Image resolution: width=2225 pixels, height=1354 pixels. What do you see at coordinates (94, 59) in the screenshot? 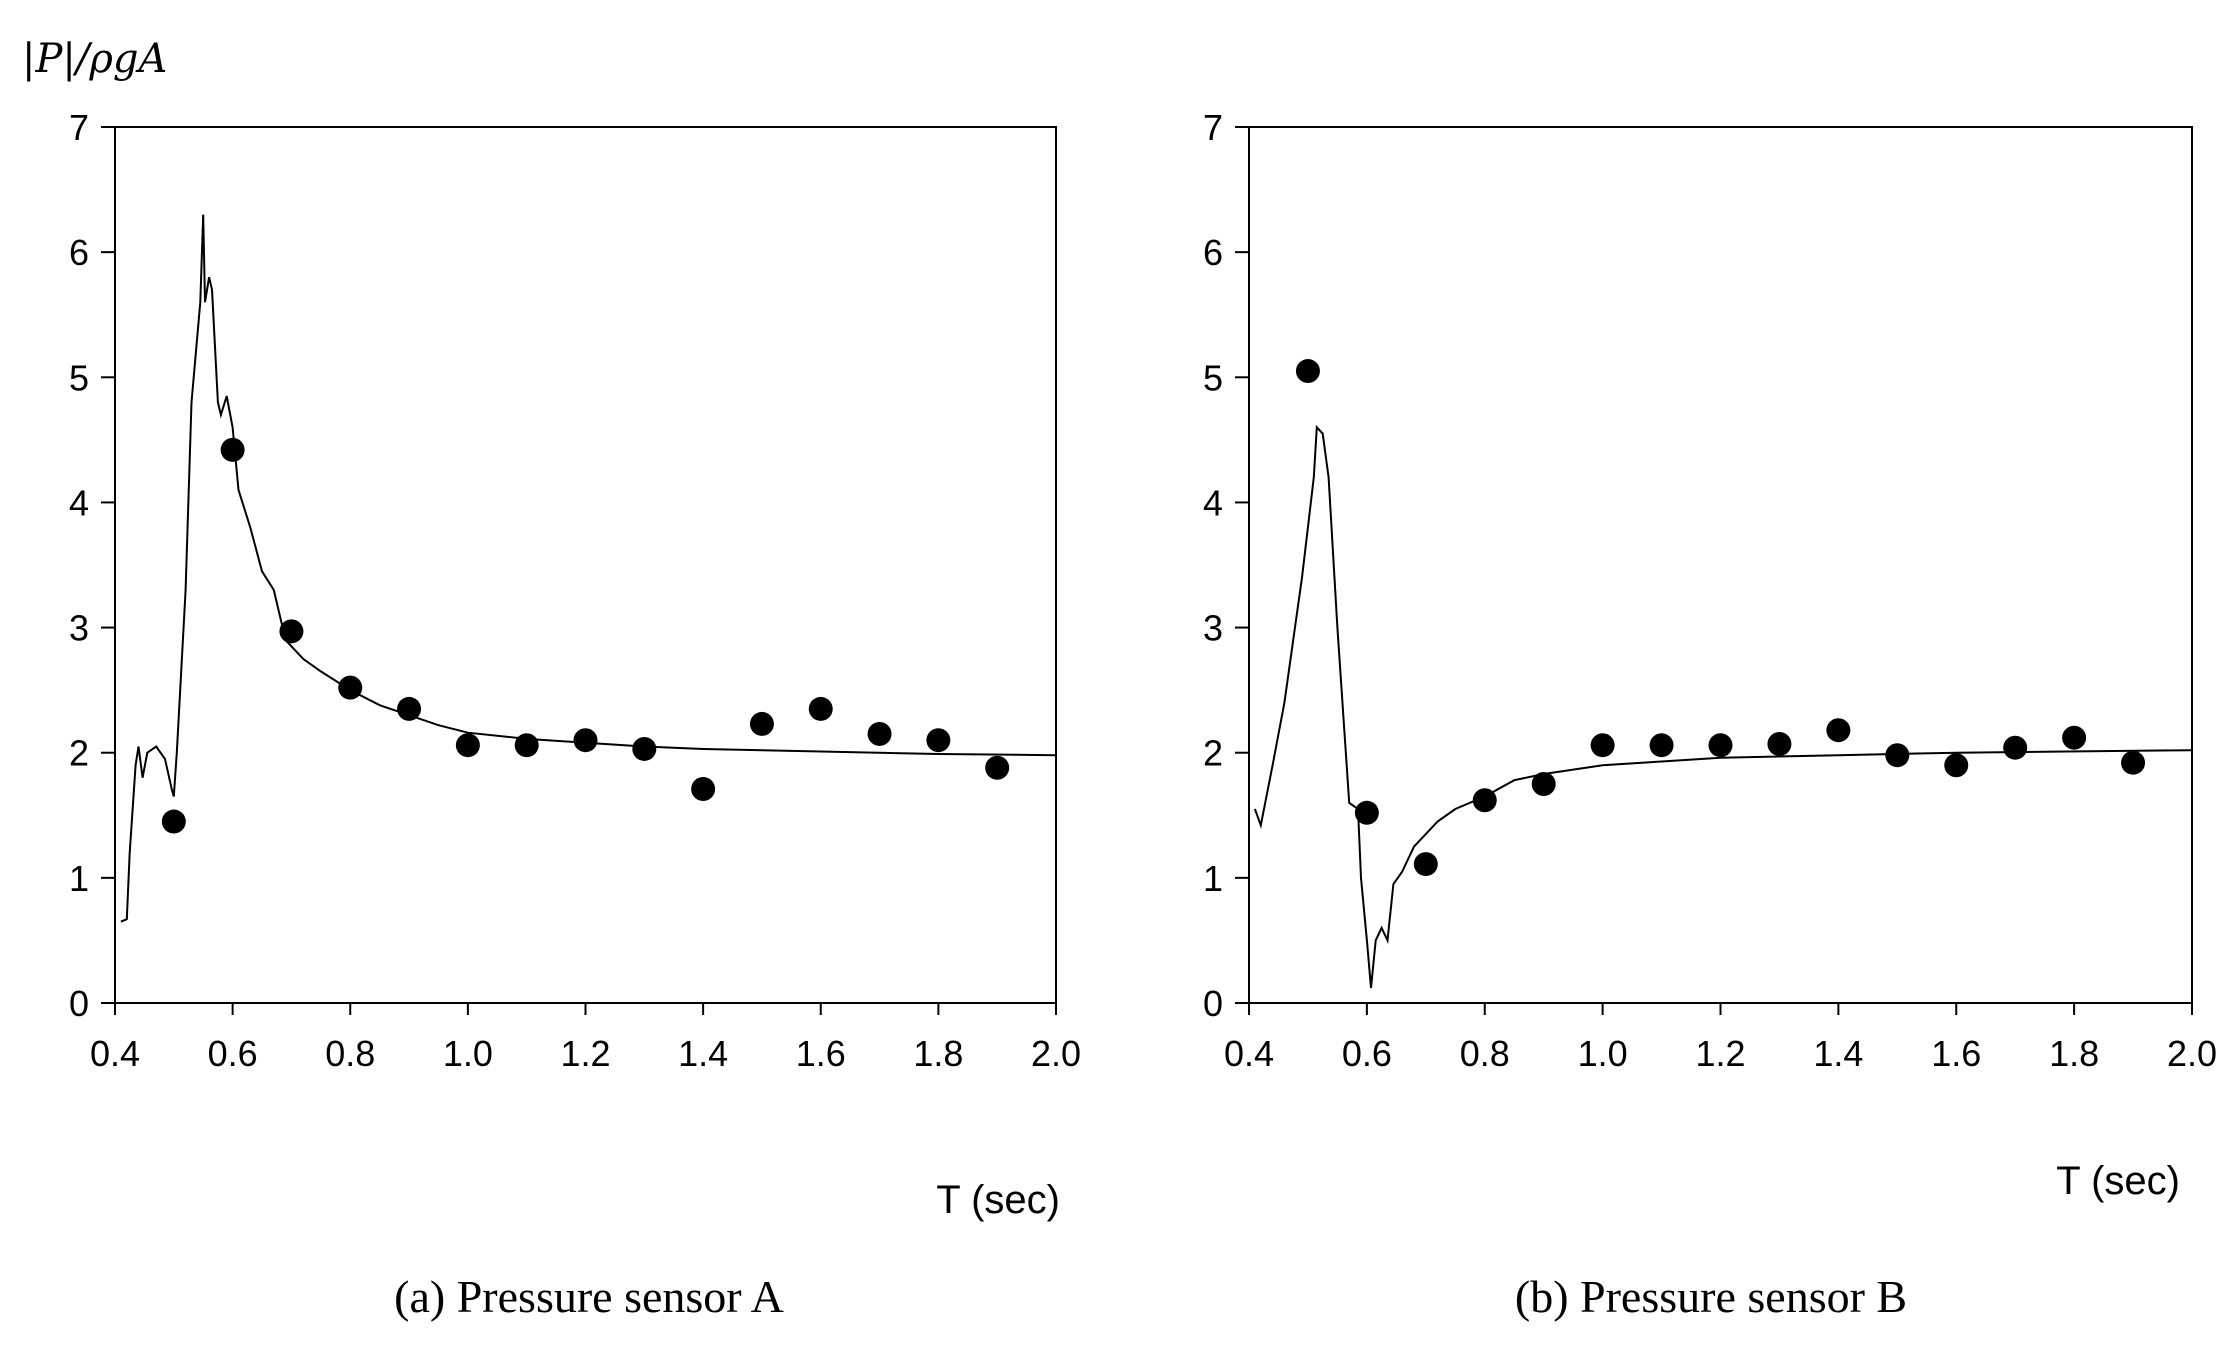
I see `y-axis-label: |P|/ρgA` at bounding box center [94, 59].